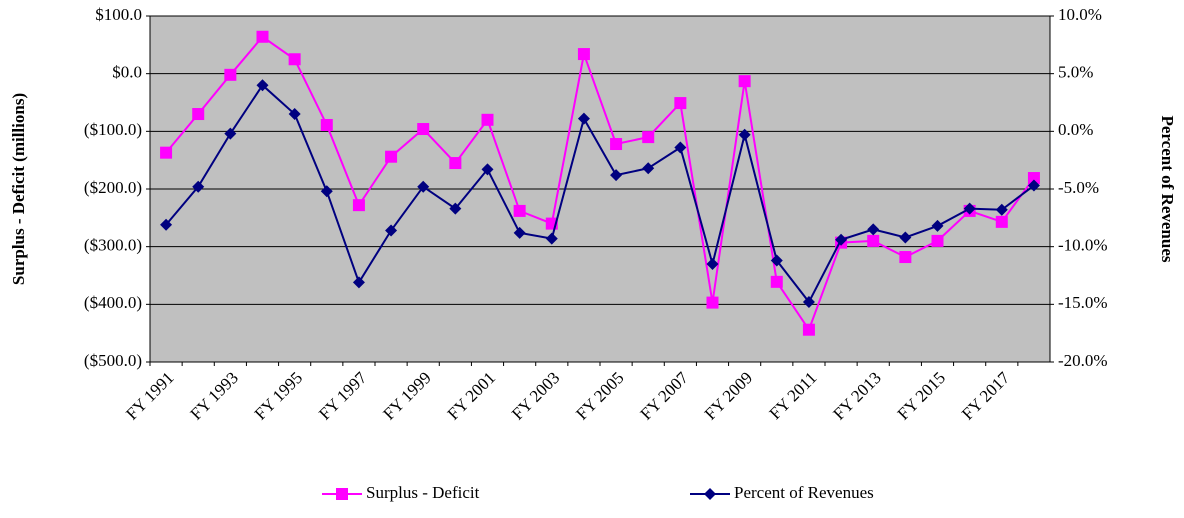 The width and height of the screenshot is (1184, 518). What do you see at coordinates (1078, 187) in the screenshot?
I see `y2-tick-label: -5.0%` at bounding box center [1078, 187].